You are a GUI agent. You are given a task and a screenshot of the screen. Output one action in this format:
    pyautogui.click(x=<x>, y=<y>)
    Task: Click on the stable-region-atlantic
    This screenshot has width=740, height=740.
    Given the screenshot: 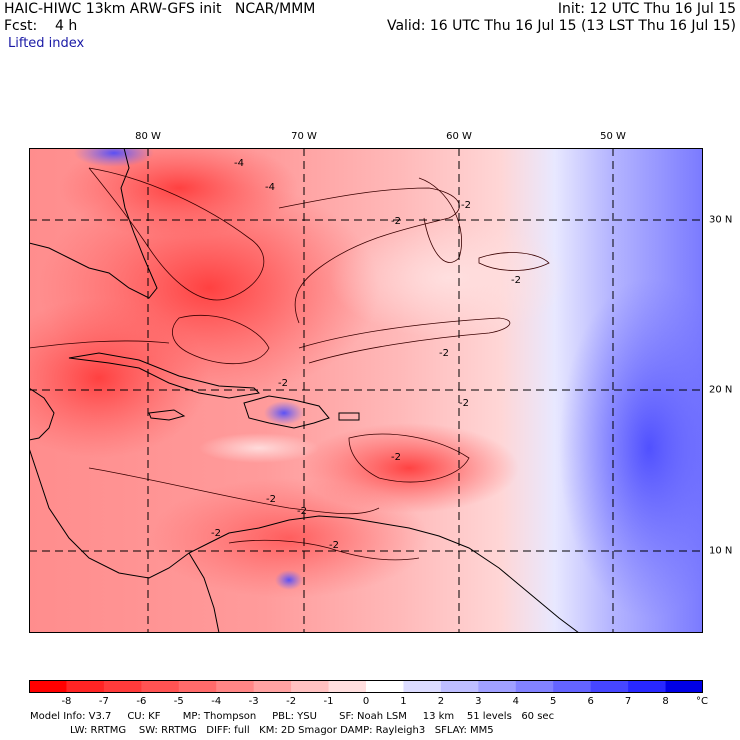 What is the action you would take?
    pyautogui.click(x=449, y=278)
    